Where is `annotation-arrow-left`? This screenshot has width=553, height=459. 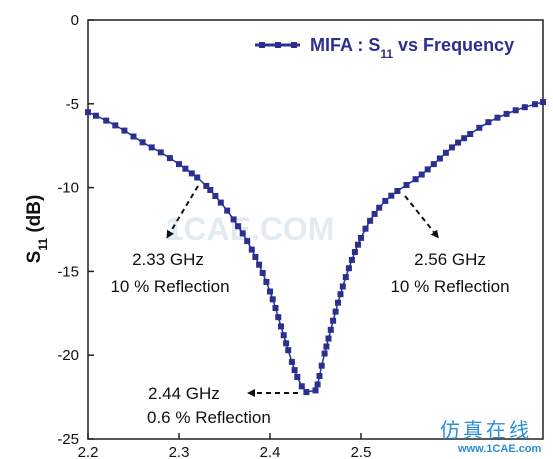 annotation-arrow-left is located at coordinates (182, 212).